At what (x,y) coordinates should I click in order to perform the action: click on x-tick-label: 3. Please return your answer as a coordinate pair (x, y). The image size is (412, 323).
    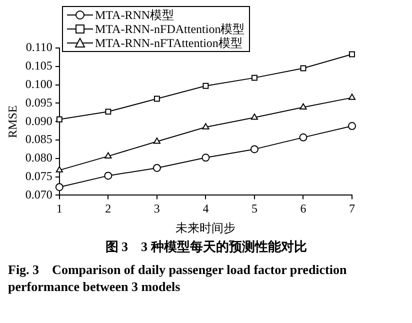
    Looking at the image, I should click on (157, 209).